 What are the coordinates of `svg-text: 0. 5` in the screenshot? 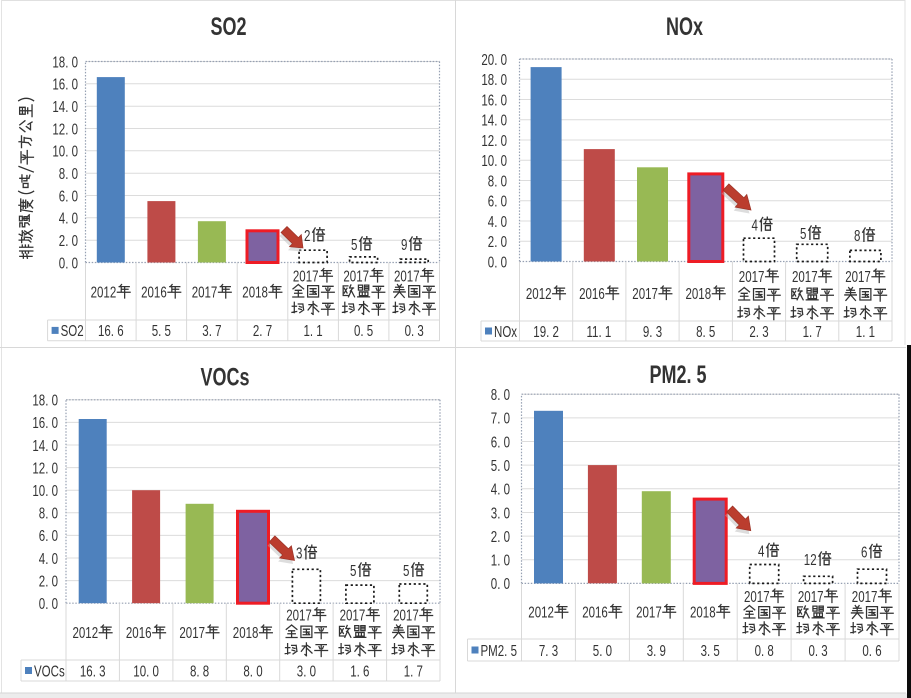 It's located at (363, 330).